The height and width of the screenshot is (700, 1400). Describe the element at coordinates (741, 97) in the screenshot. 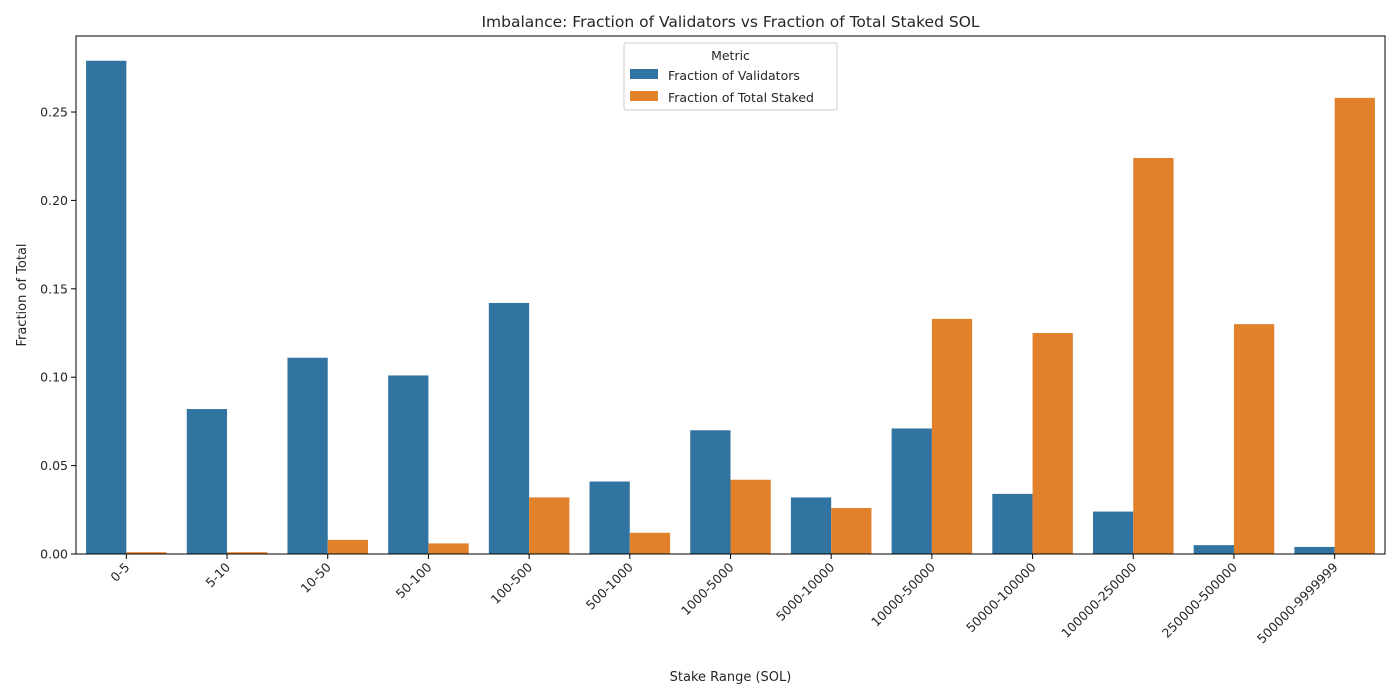

I see `legend-label-staked: Fraction of Total Staked` at that location.